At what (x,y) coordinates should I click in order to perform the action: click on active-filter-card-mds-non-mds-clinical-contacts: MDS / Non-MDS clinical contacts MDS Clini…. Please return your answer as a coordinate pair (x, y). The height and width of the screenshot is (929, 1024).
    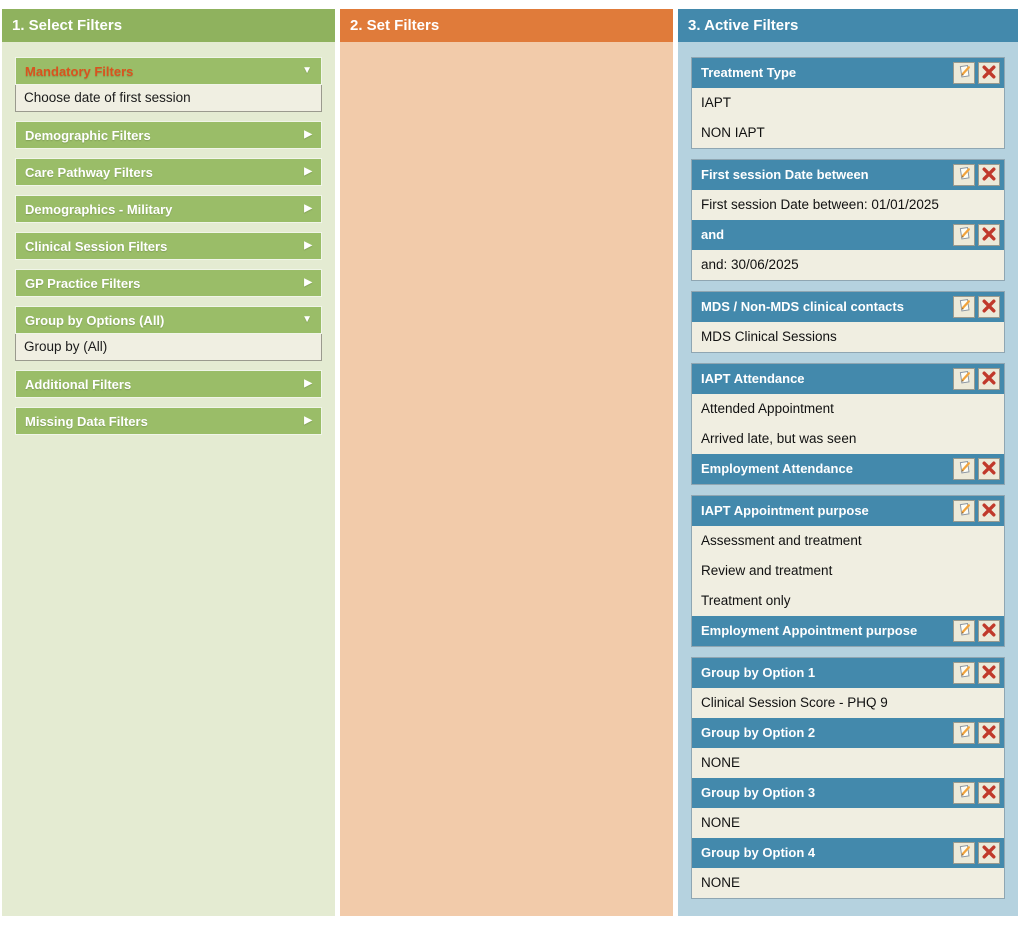
    Looking at the image, I should click on (848, 322).